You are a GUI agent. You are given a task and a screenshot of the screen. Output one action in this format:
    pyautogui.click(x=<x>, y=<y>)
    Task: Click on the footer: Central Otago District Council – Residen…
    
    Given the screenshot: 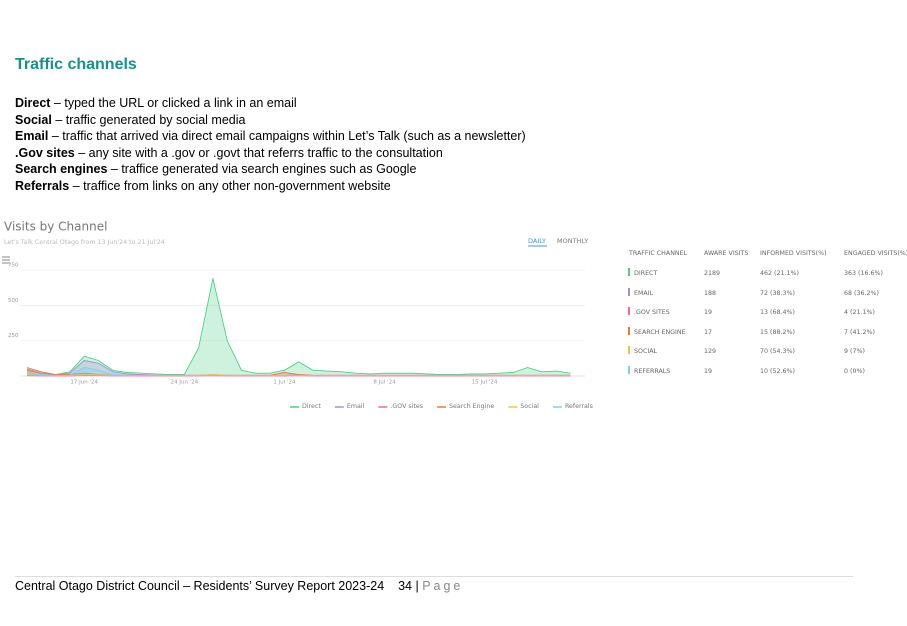 What is the action you would take?
    pyautogui.click(x=239, y=586)
    